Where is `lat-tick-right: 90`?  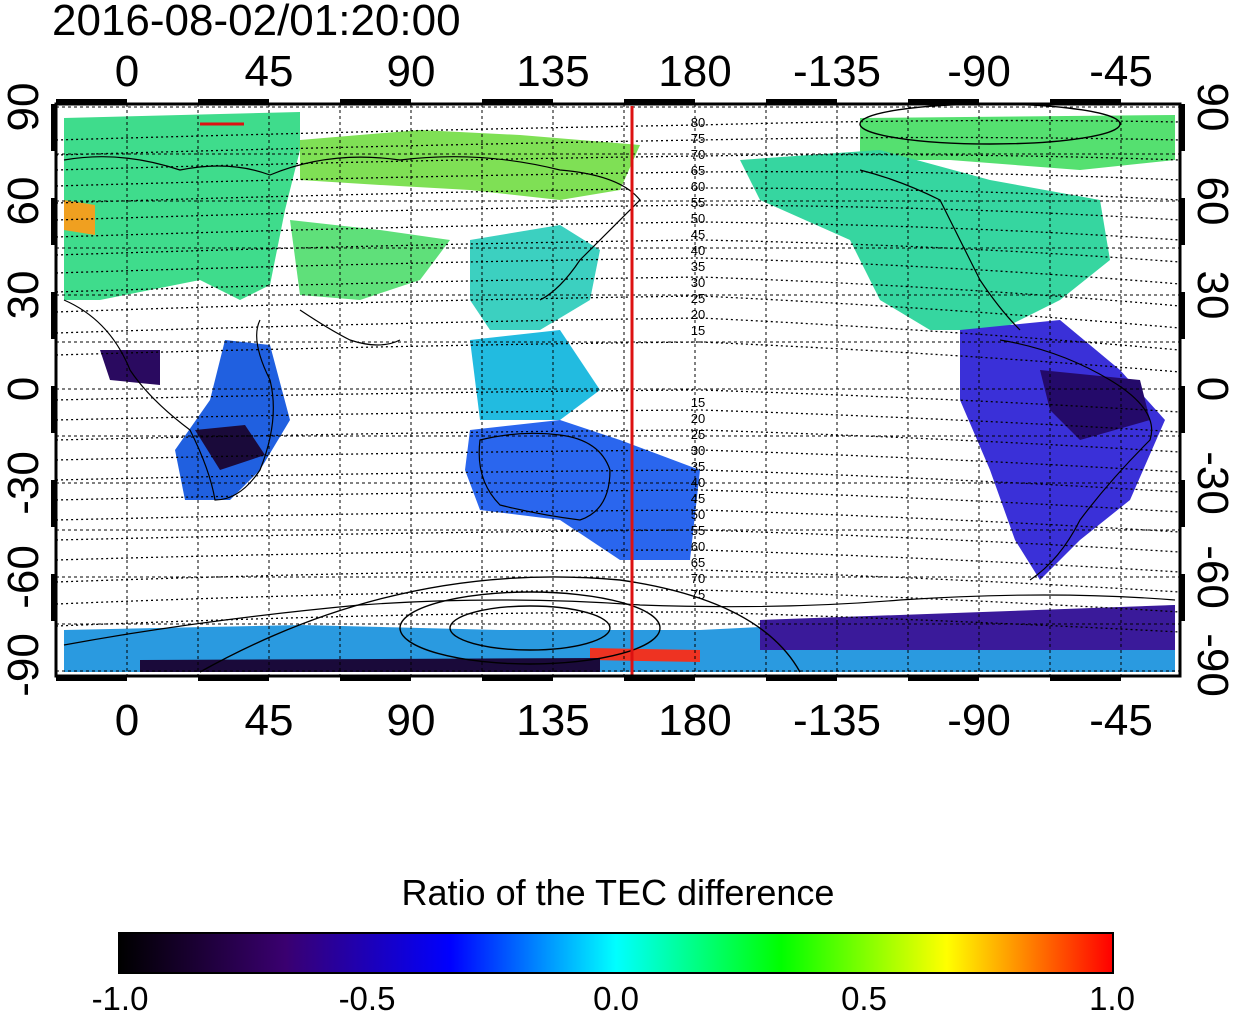
lat-tick-right: 90 is located at coordinates (1212, 107).